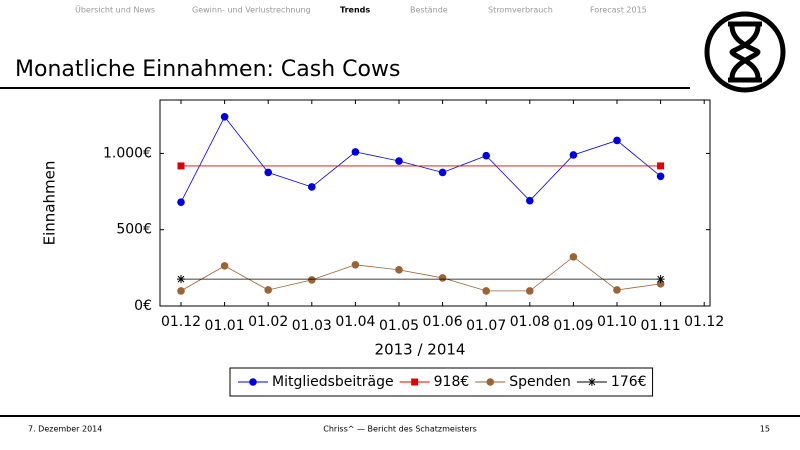 The height and width of the screenshot is (450, 800). What do you see at coordinates (355, 322) in the screenshot?
I see `x-tick-label: 01.04` at bounding box center [355, 322].